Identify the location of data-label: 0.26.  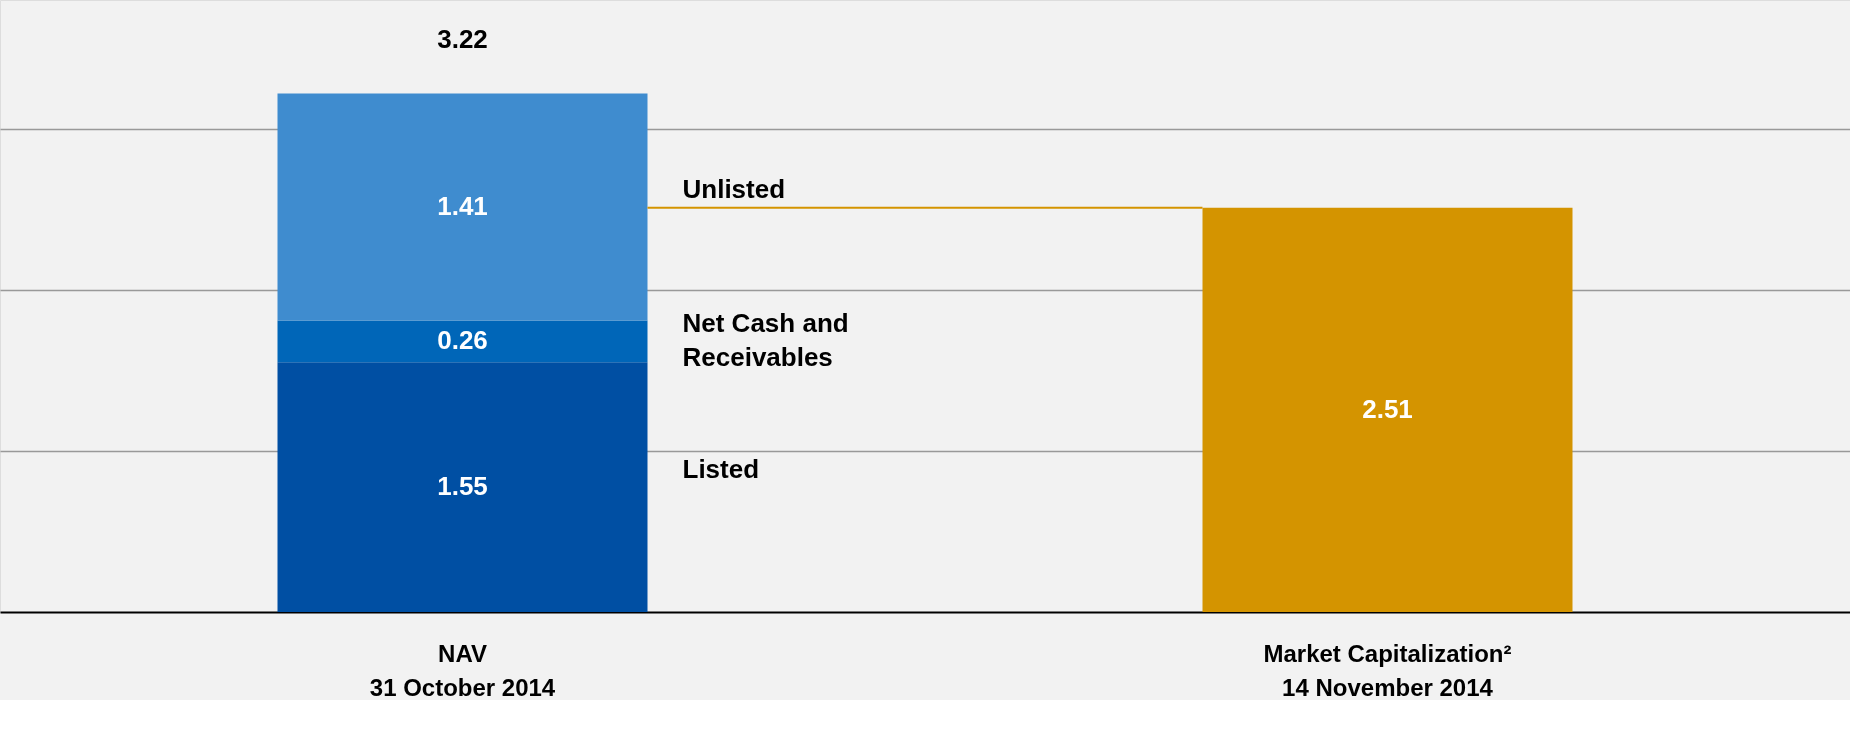
(462, 340).